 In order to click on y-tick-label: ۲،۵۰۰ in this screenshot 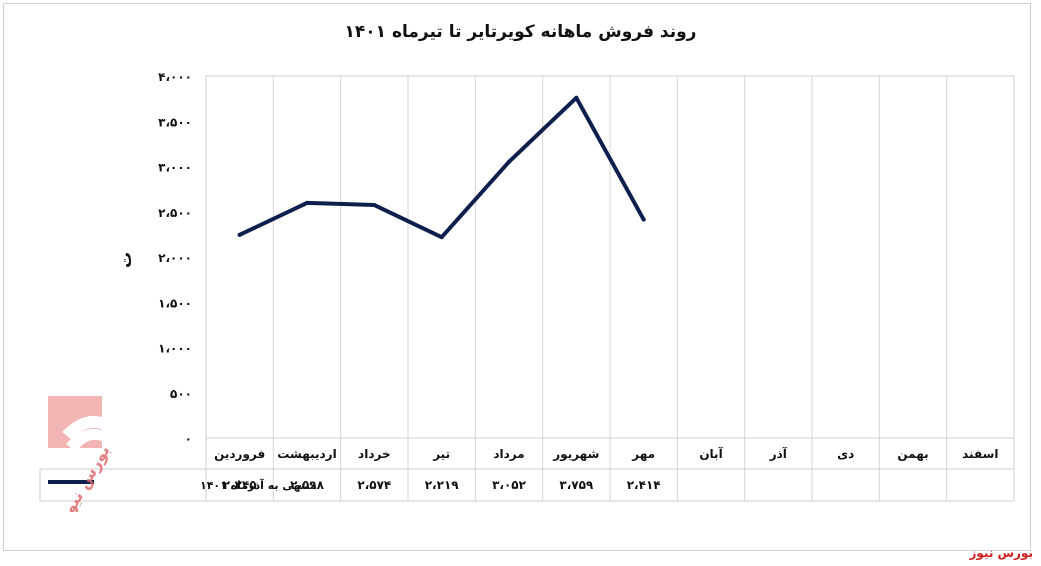, I will do `click(175, 213)`.